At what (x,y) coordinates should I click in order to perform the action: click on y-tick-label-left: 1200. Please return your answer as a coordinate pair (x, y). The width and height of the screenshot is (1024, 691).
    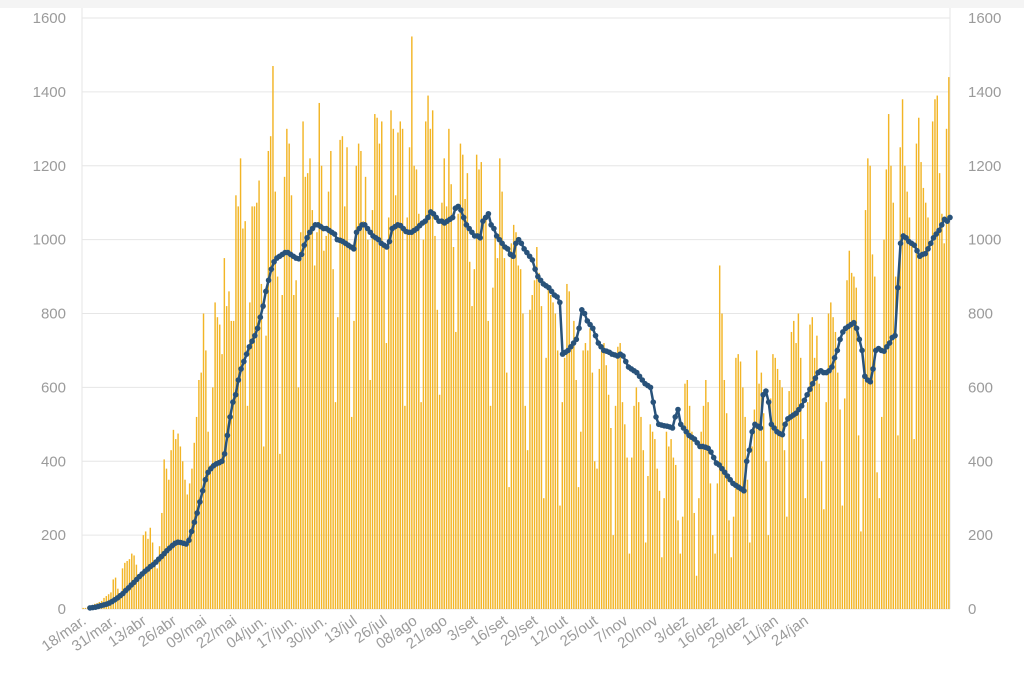
    Looking at the image, I should click on (49, 166).